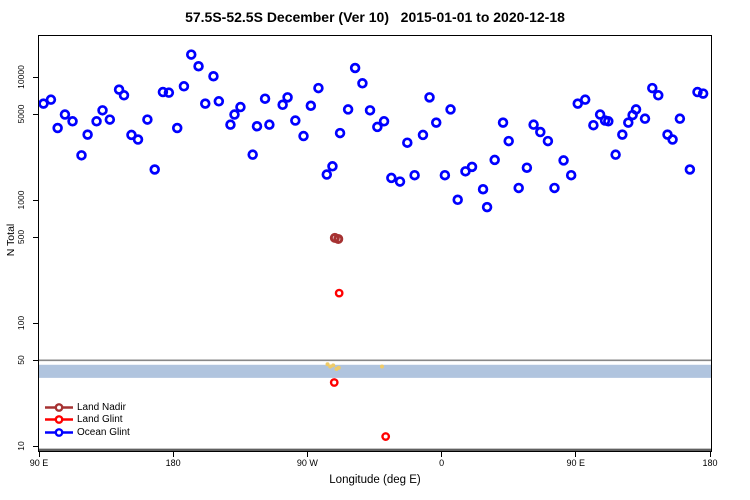  I want to click on legend: Land Nadir Land Glint Ocean Glint, so click(87, 420).